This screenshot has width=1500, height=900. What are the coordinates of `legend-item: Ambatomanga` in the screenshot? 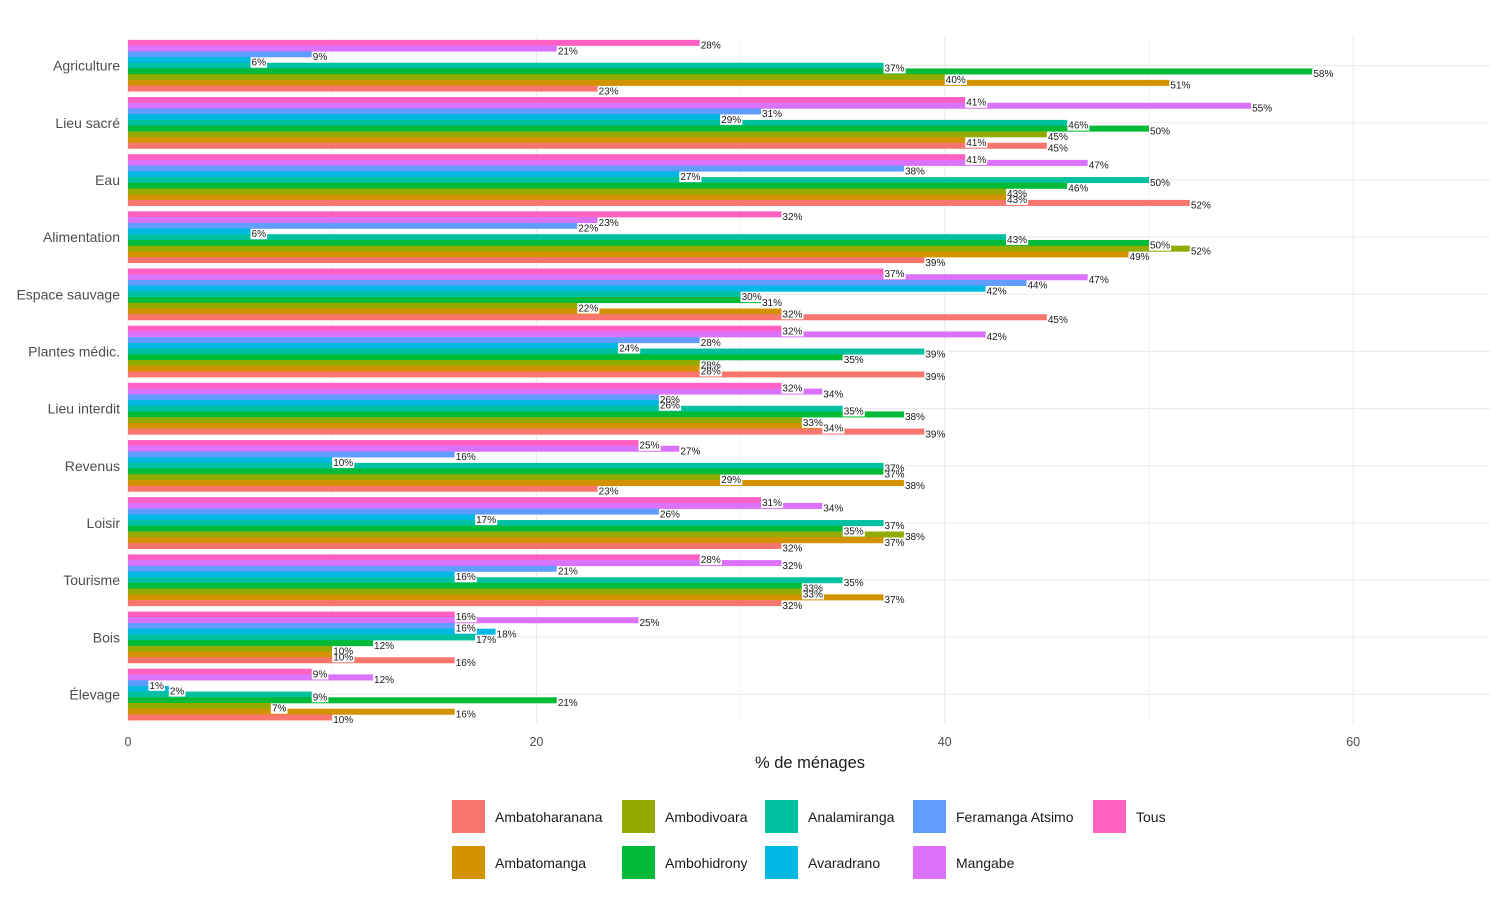 It's located at (519, 862).